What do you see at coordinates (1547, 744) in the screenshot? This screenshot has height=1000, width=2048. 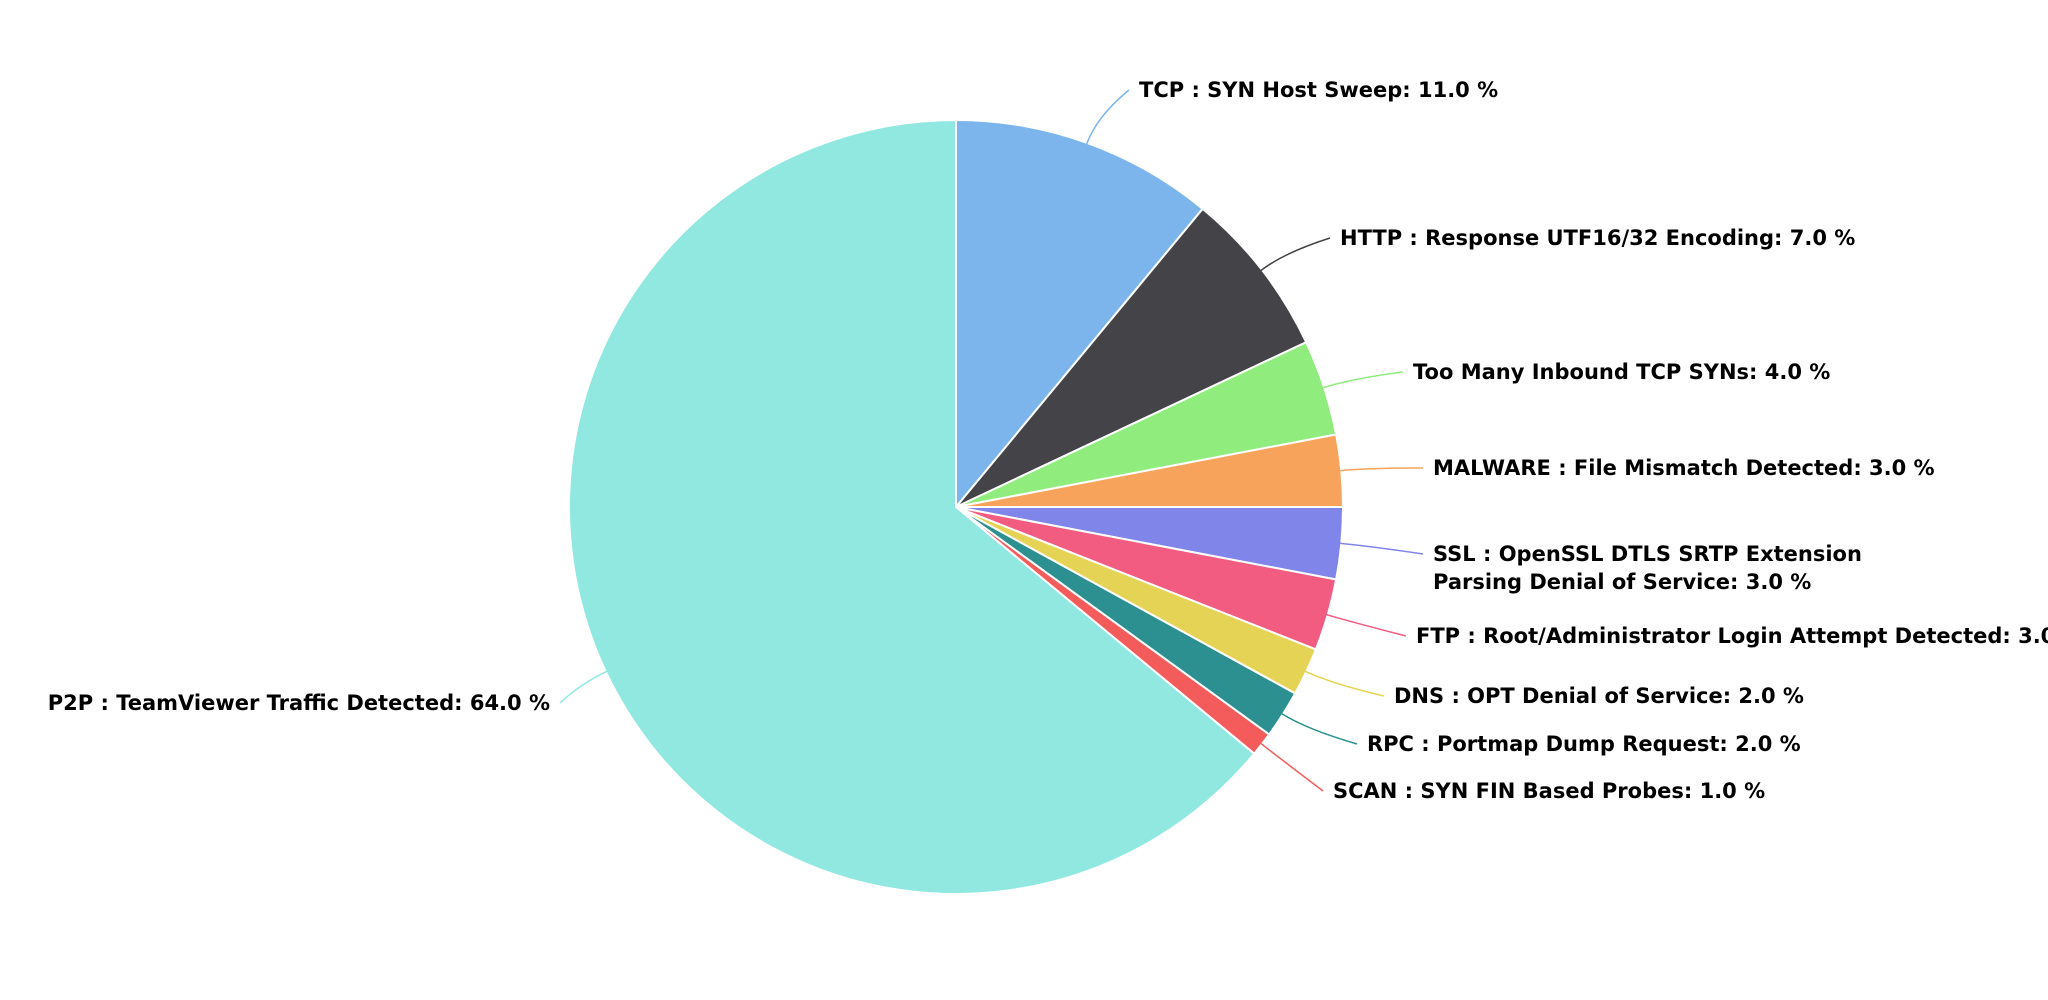 I see `label-name: RPC : Portmap Dump Request:` at bounding box center [1547, 744].